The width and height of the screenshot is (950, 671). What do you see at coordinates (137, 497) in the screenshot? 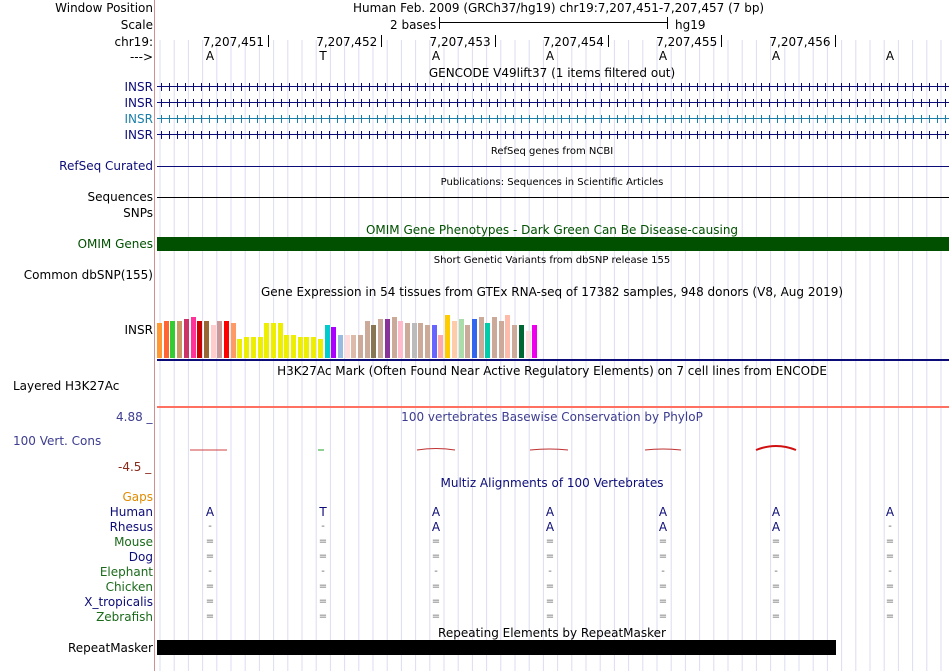
I see `multiz-gaps-label: Gaps` at bounding box center [137, 497].